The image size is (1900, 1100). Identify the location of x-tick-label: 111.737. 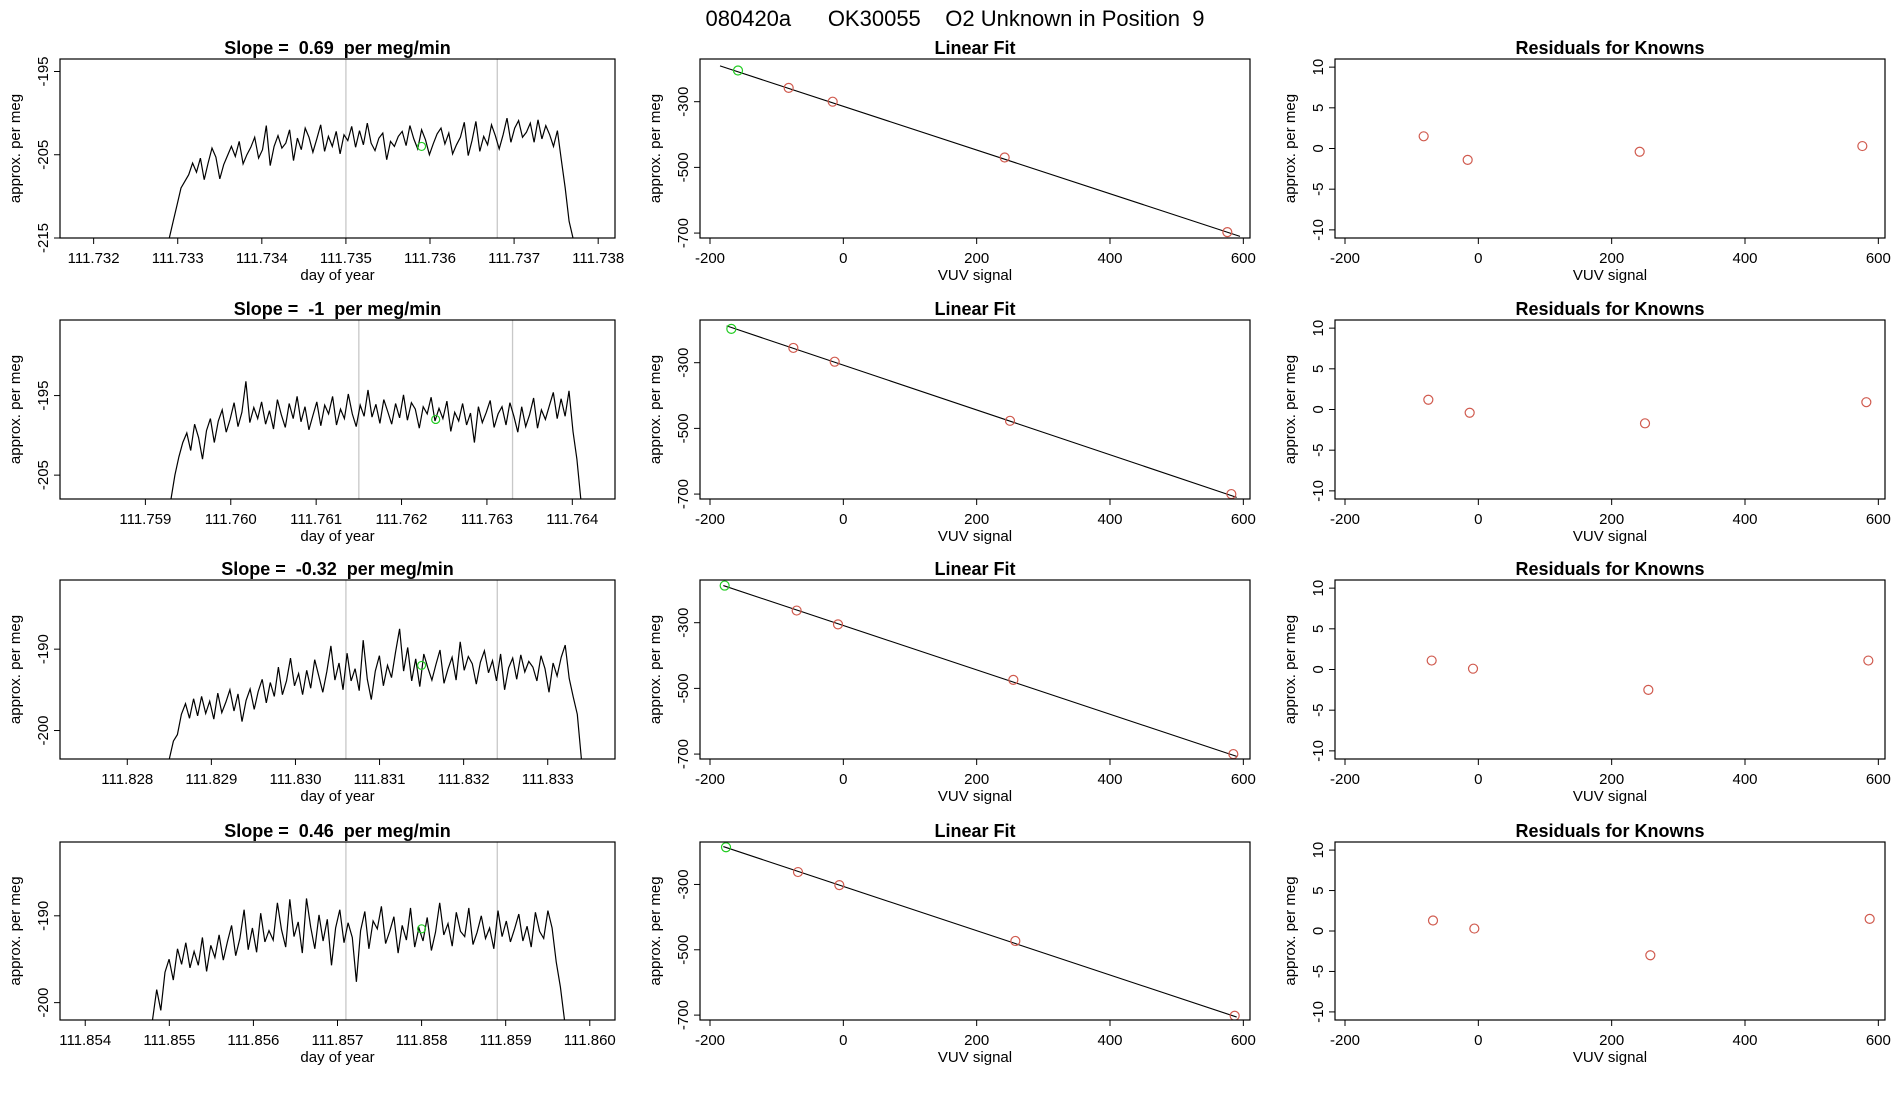
(514, 258).